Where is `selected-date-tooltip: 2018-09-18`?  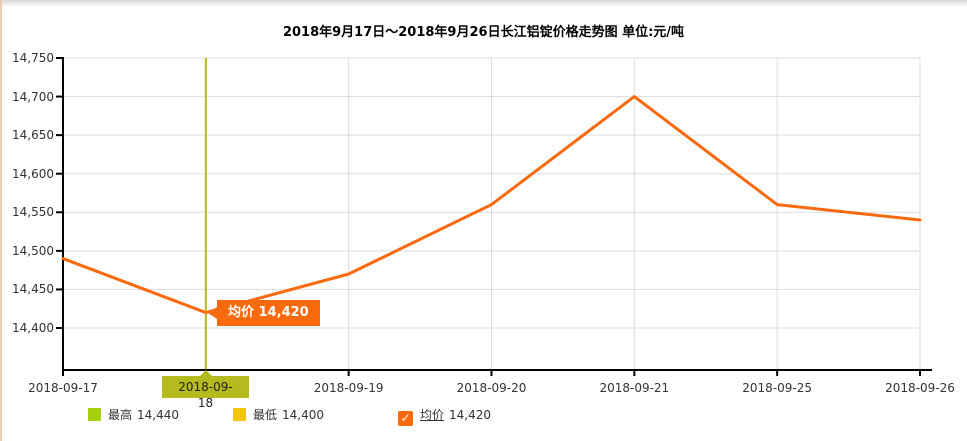 selected-date-tooltip: 2018-09-18 is located at coordinates (205, 390).